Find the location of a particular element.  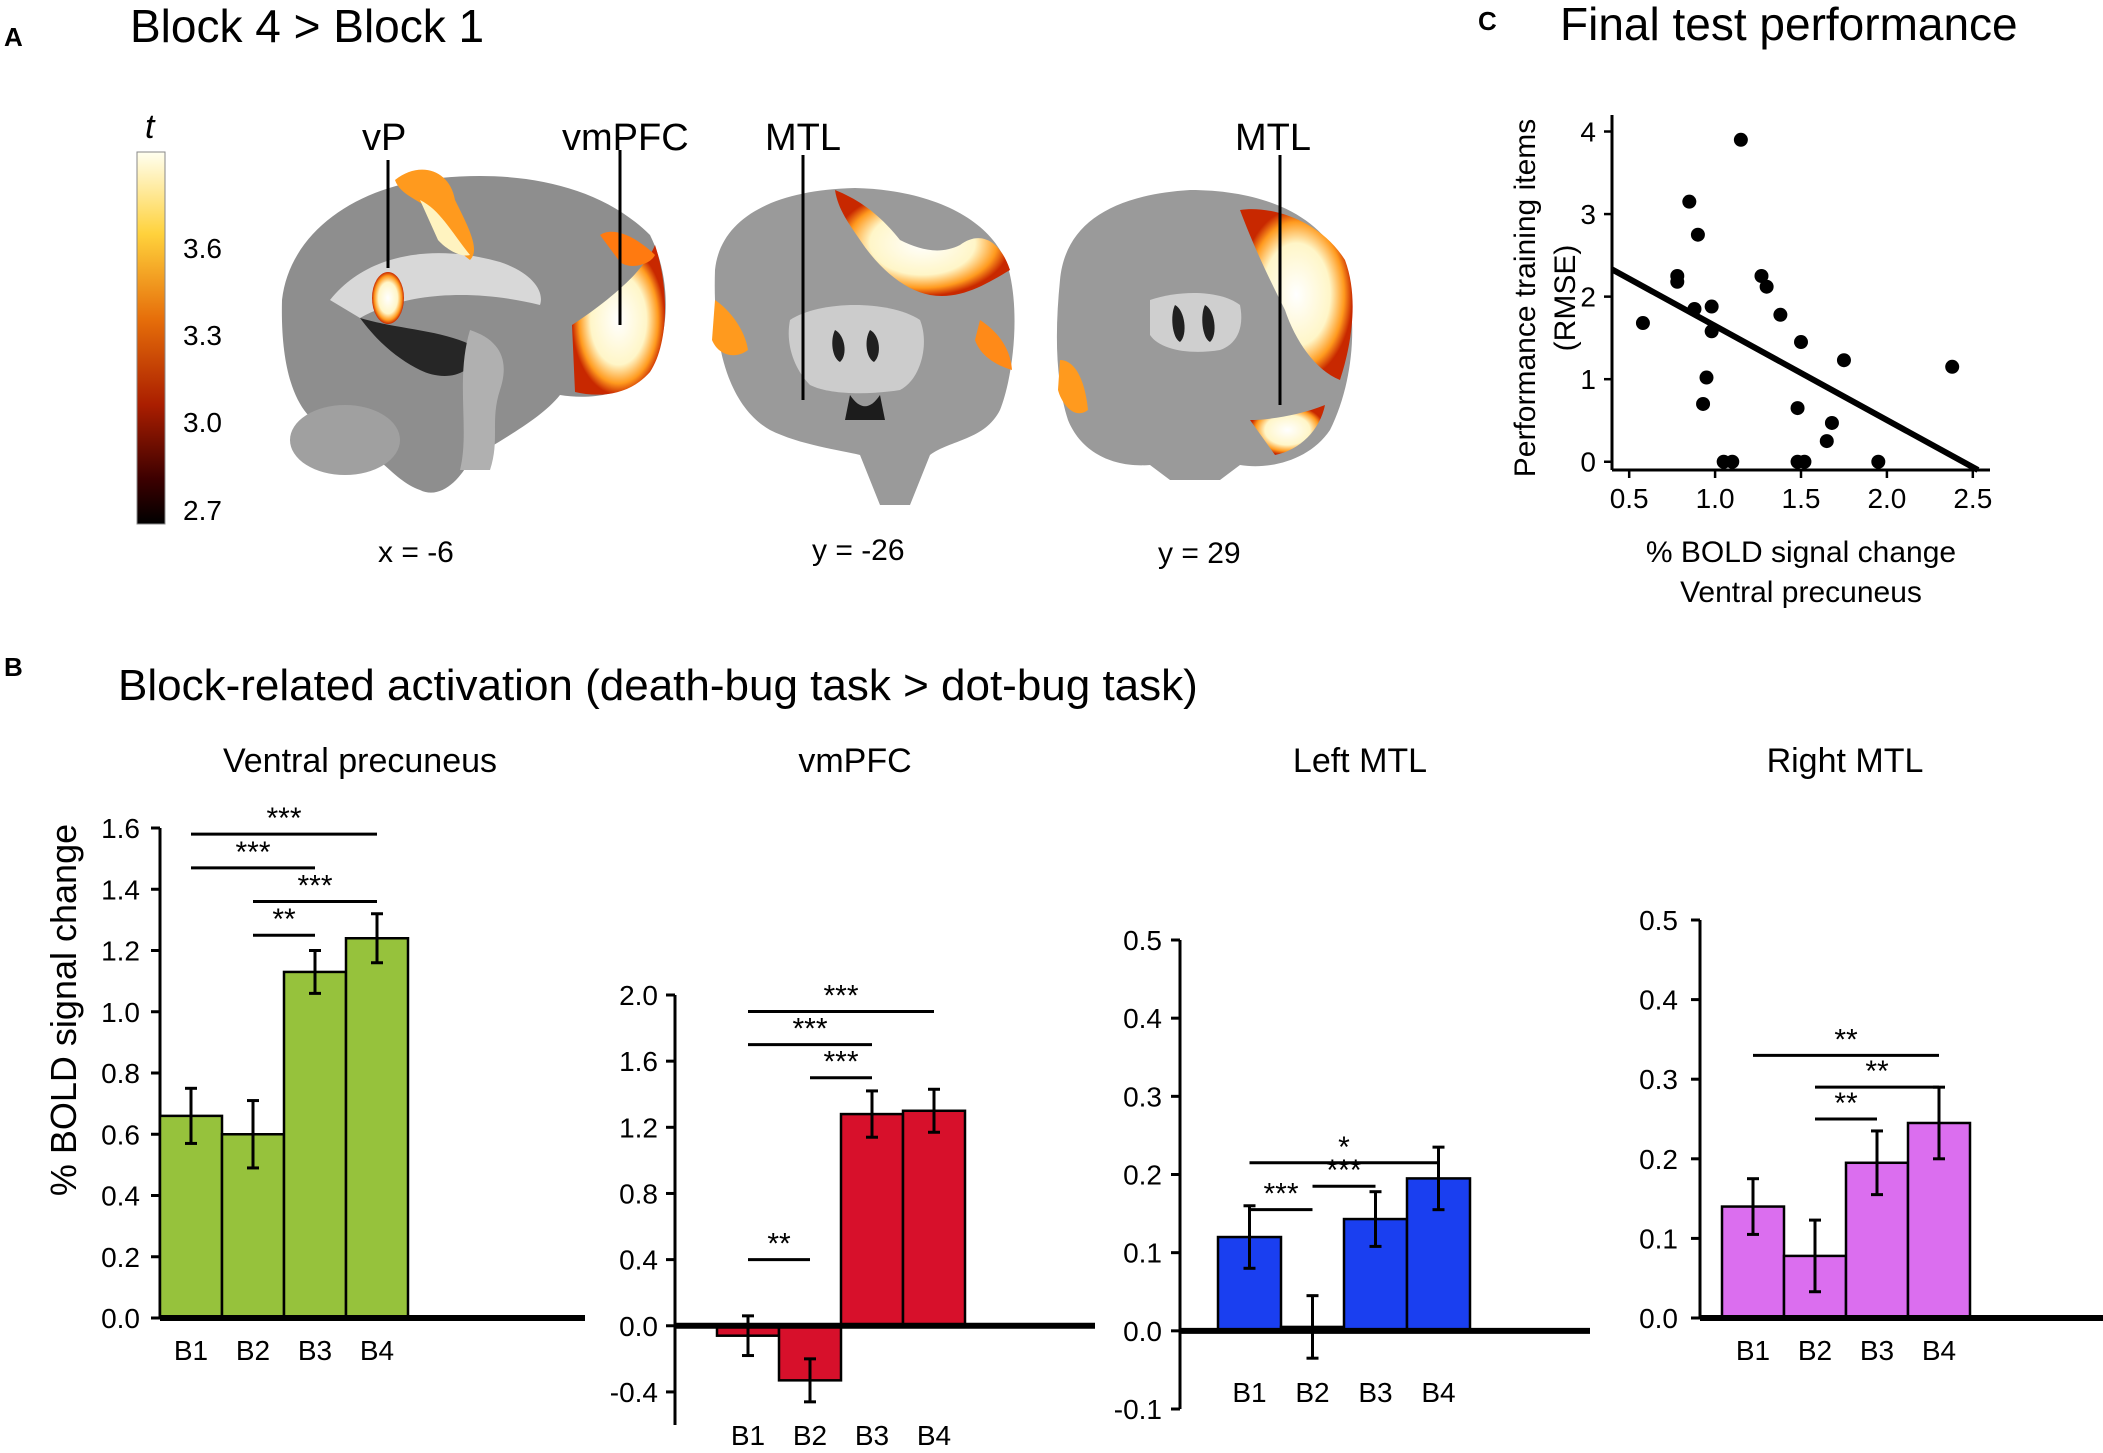

colorbar-tick-3-6: 3.6 is located at coordinates (202, 248).